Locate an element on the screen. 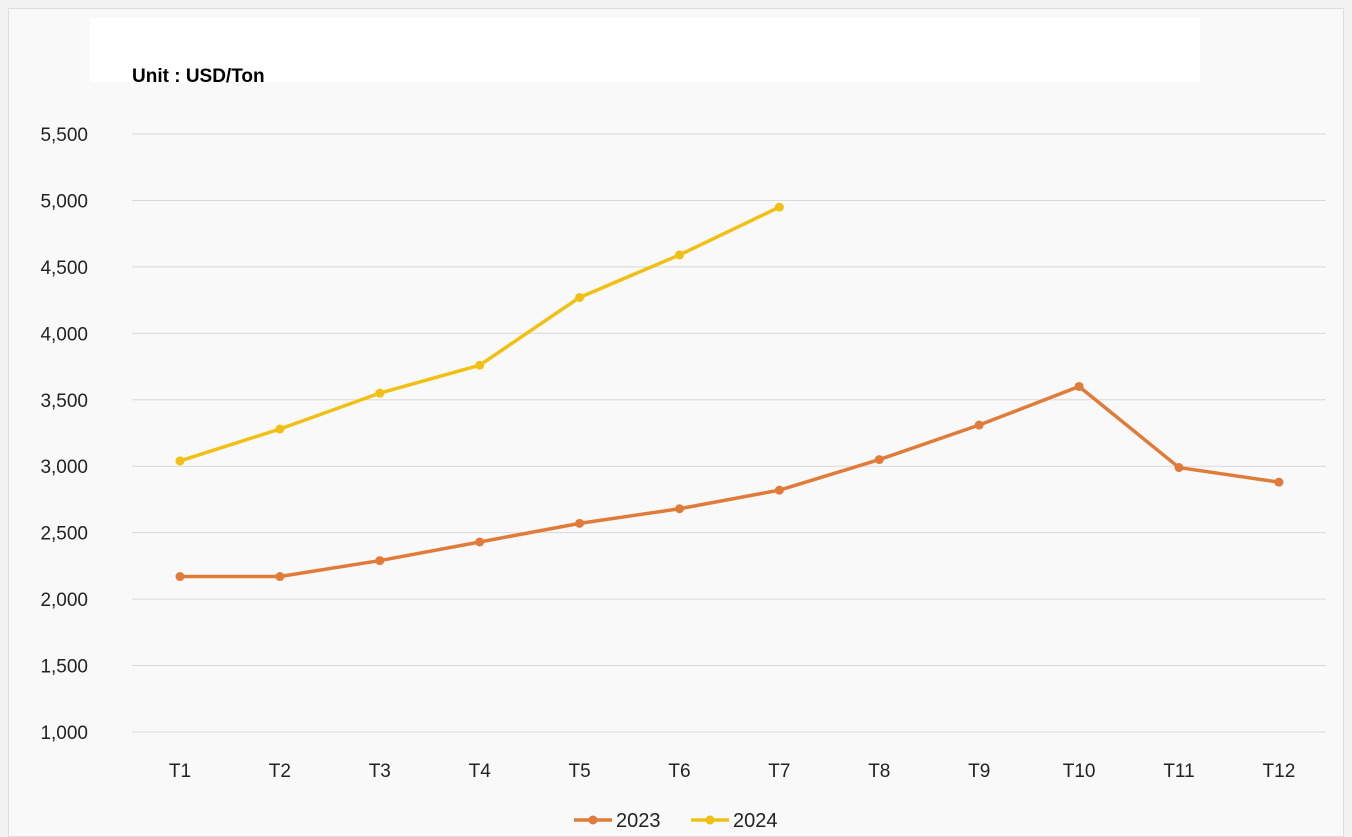 This screenshot has height=837, width=1352. x-tick-label: T10 is located at coordinates (1079, 771).